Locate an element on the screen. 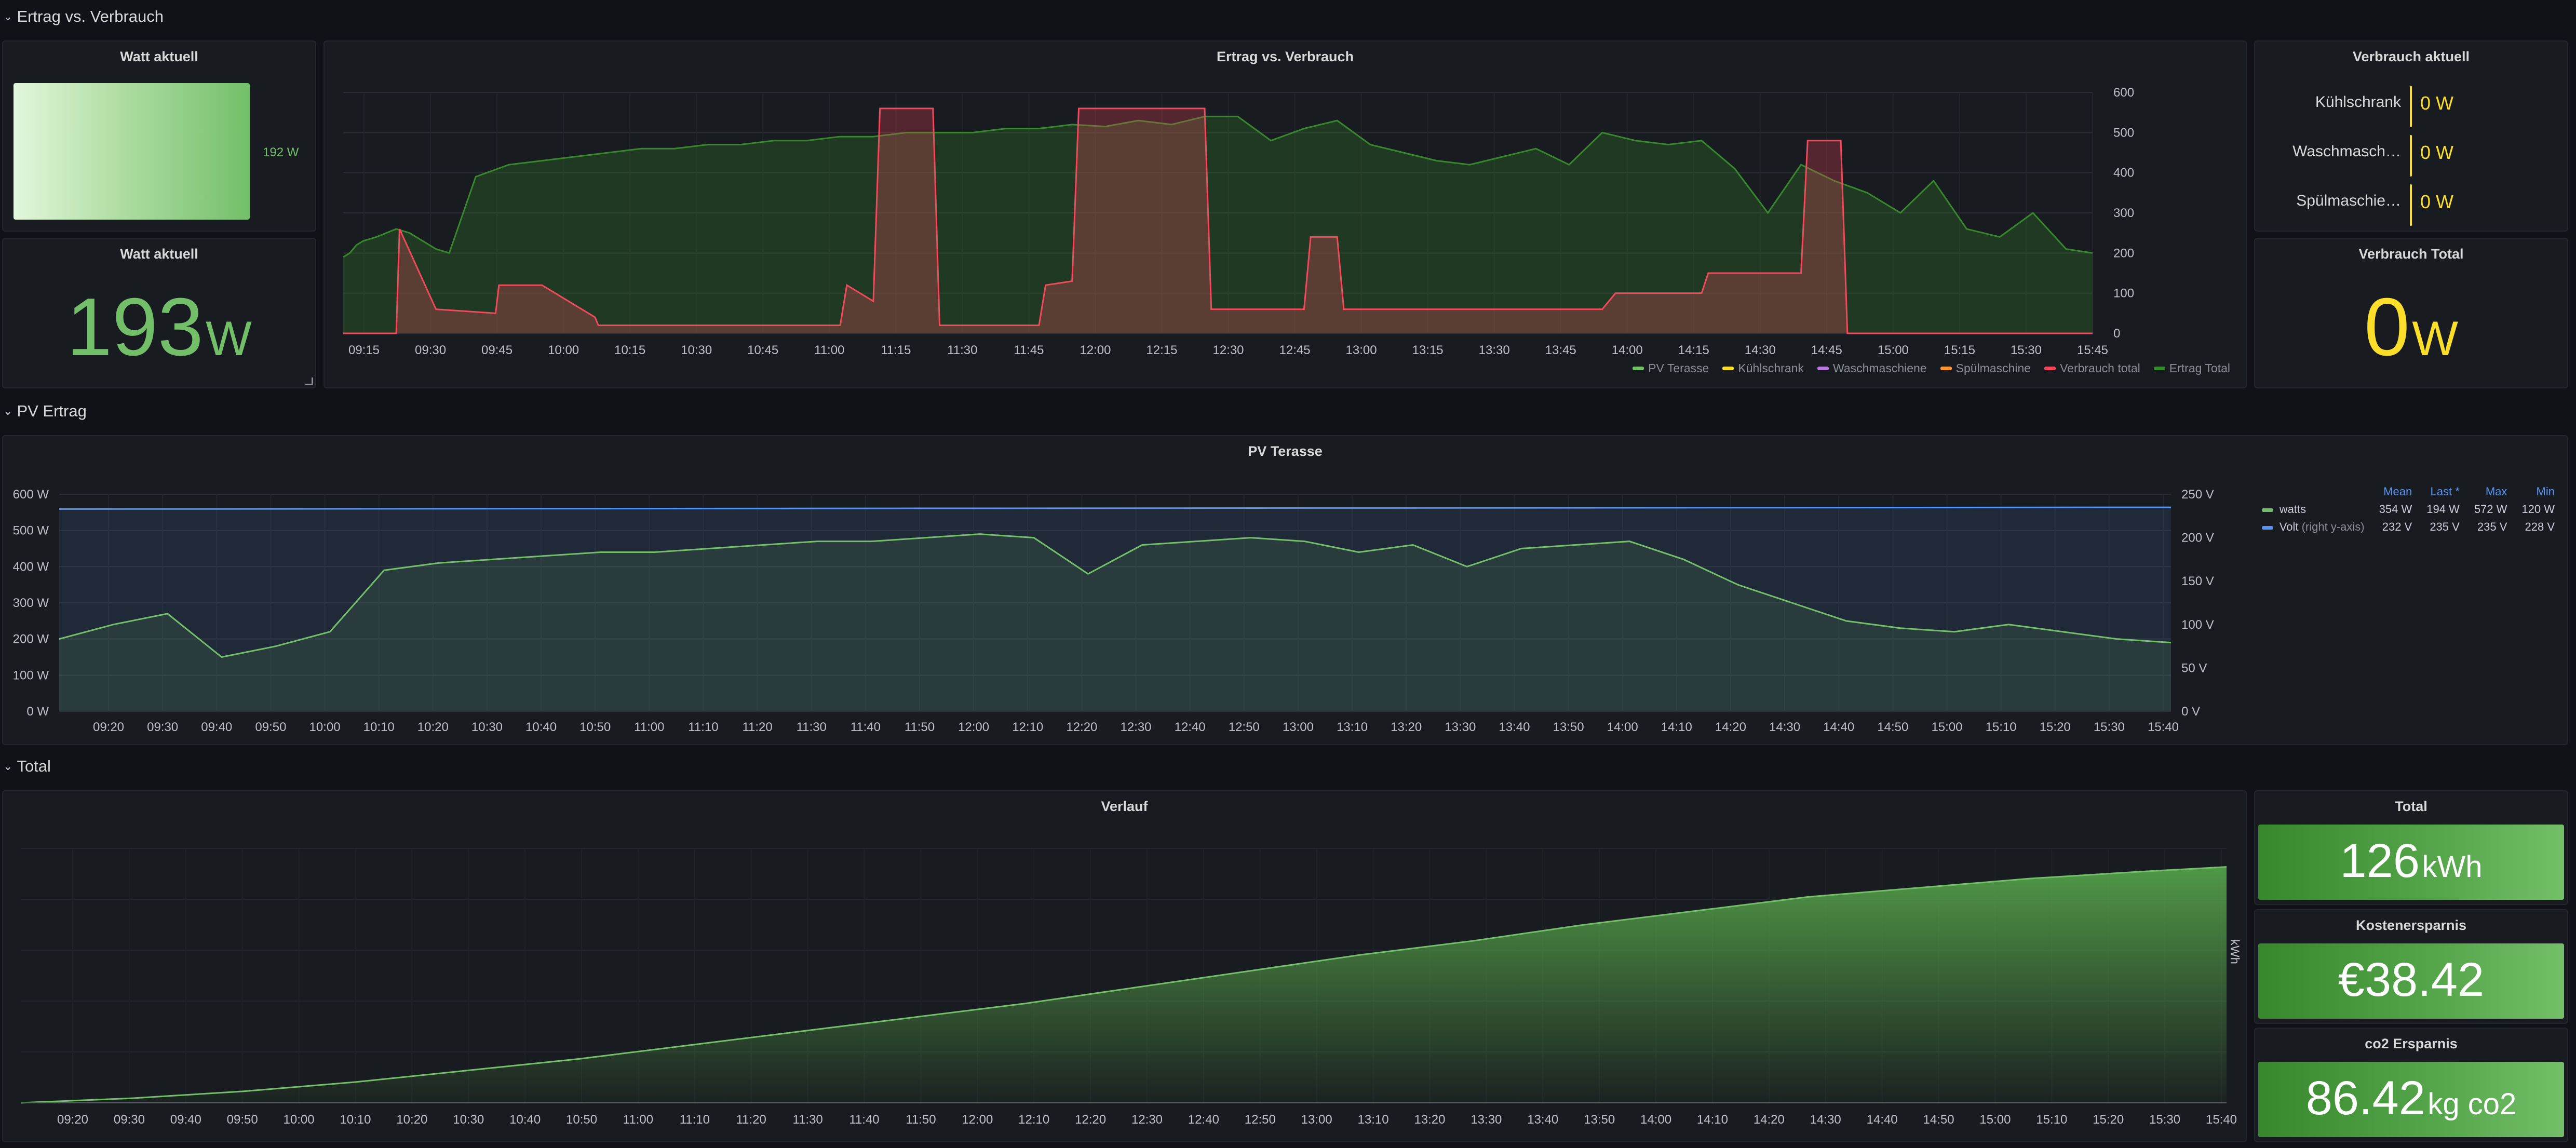 This screenshot has width=2576, height=1148. x-tick-label: 12:50 is located at coordinates (1244, 727).